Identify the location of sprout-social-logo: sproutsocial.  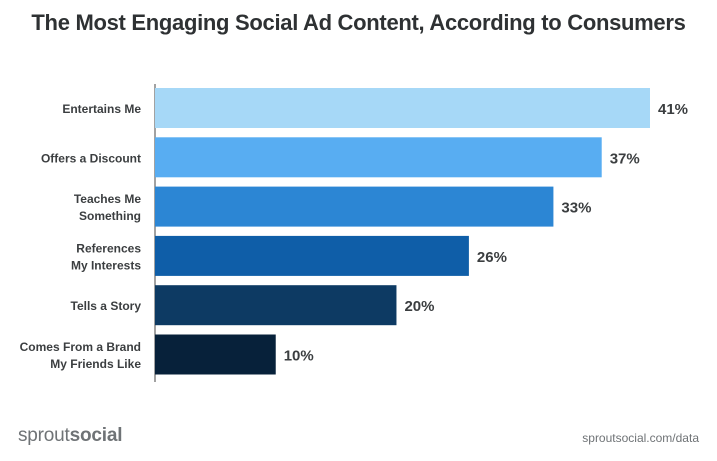
(70, 436).